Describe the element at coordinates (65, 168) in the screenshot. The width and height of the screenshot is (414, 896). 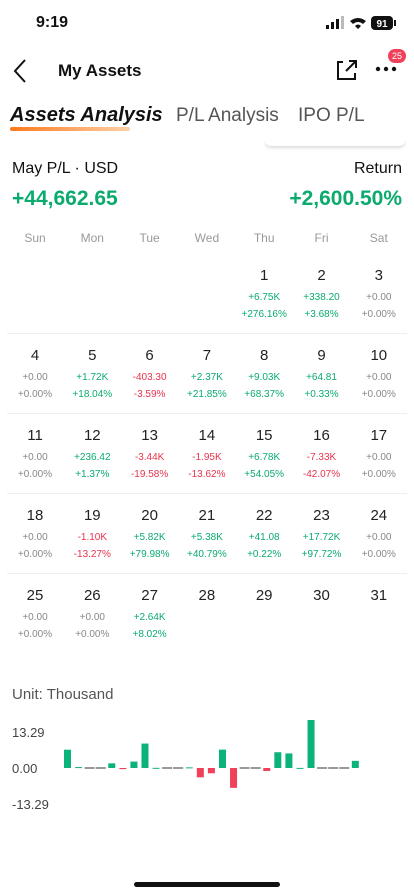
I see `period-label: May P/L · USD` at that location.